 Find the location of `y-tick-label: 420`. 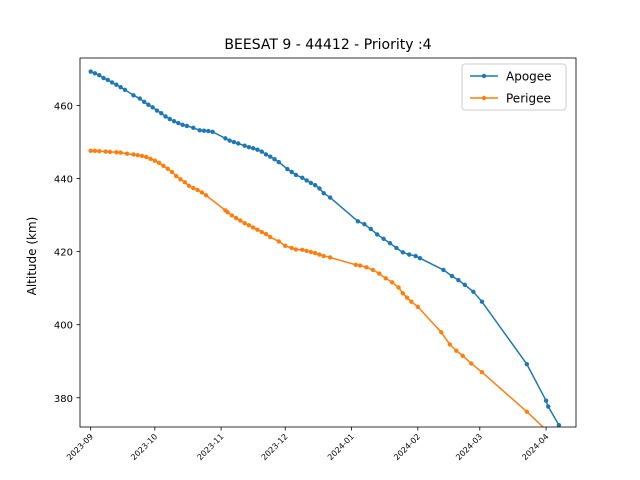

y-tick-label: 420 is located at coordinates (63, 253).